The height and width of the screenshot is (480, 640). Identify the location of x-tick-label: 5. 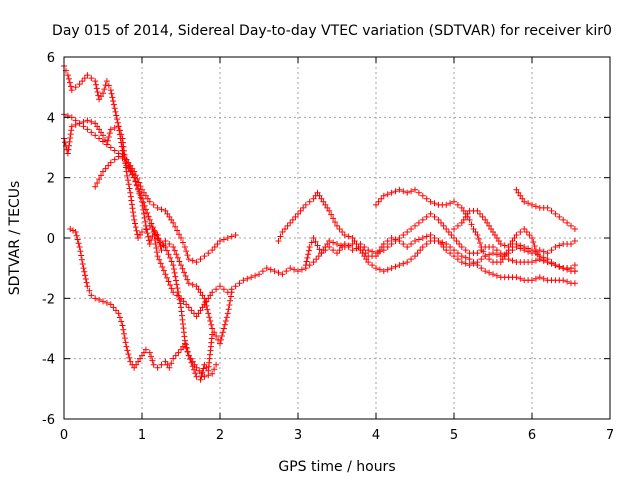
(454, 435).